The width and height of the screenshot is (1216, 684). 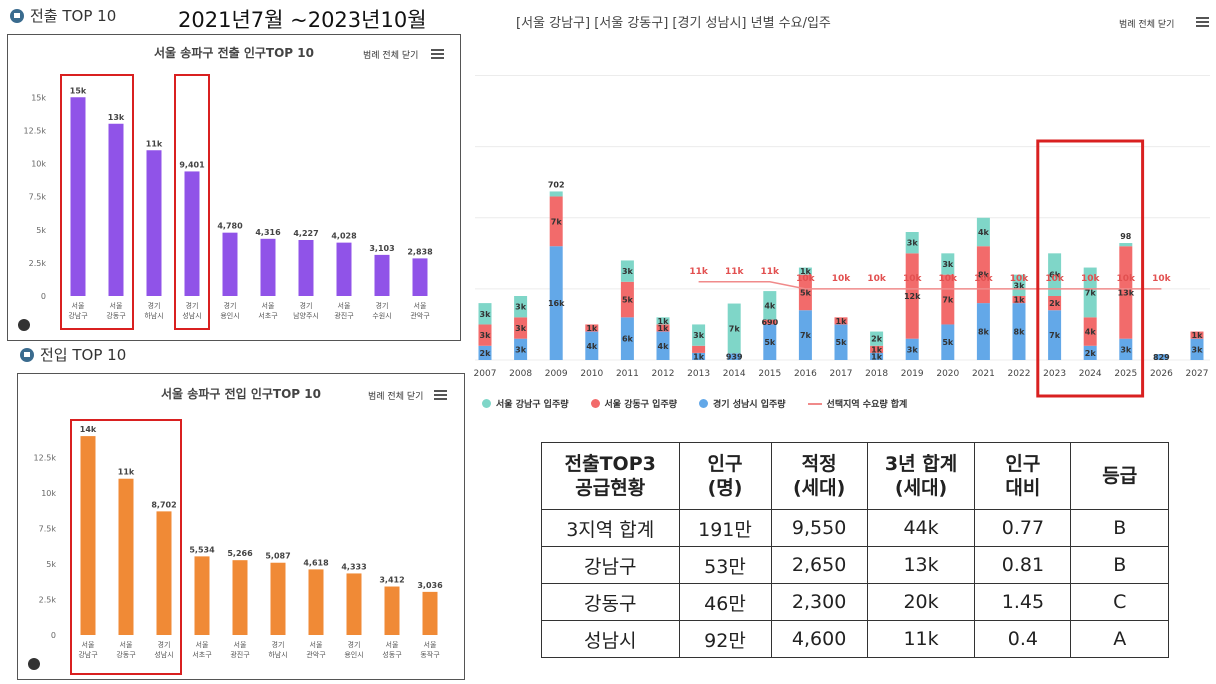 I want to click on table-cell: 4,600, so click(x=819, y=639).